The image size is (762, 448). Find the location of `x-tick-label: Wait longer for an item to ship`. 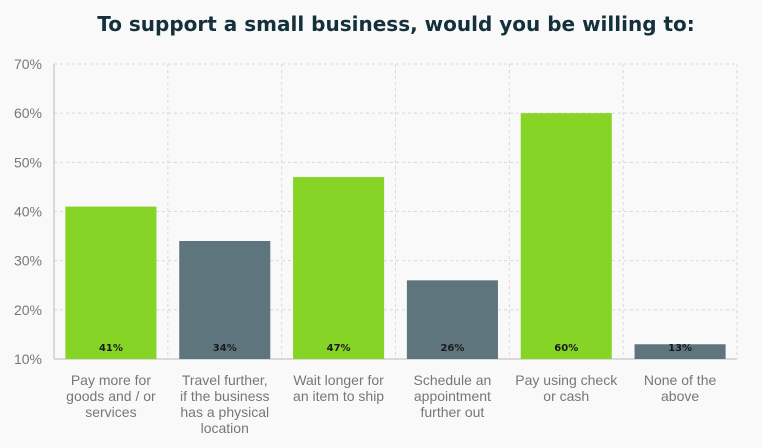

x-tick-label: Wait longer for an item to ship is located at coordinates (338, 388).